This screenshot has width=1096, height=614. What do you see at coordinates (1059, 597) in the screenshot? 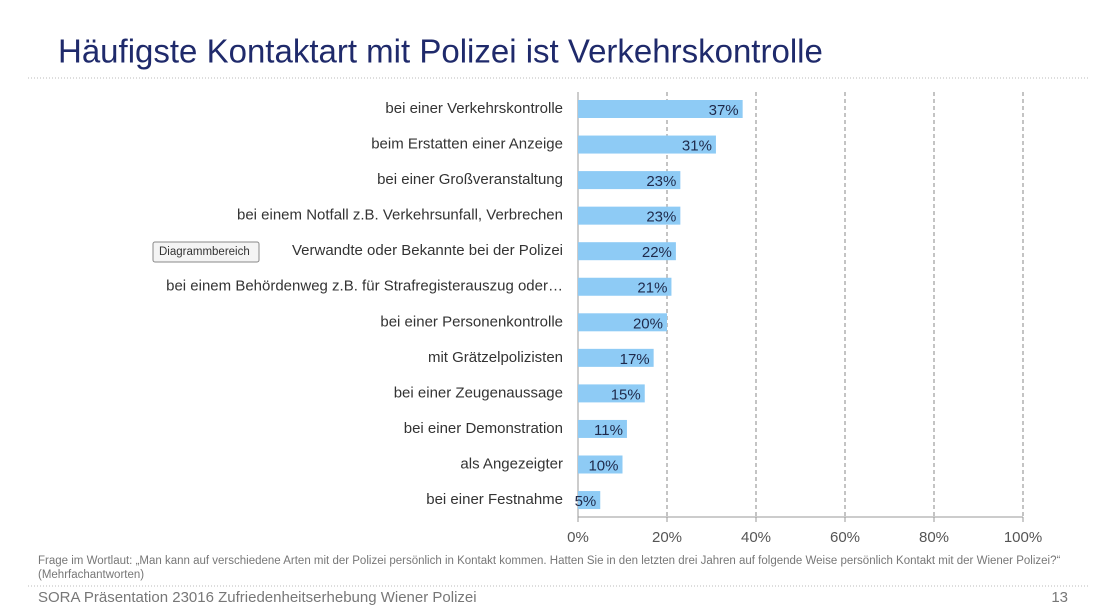
I see `page-number: 13` at bounding box center [1059, 597].